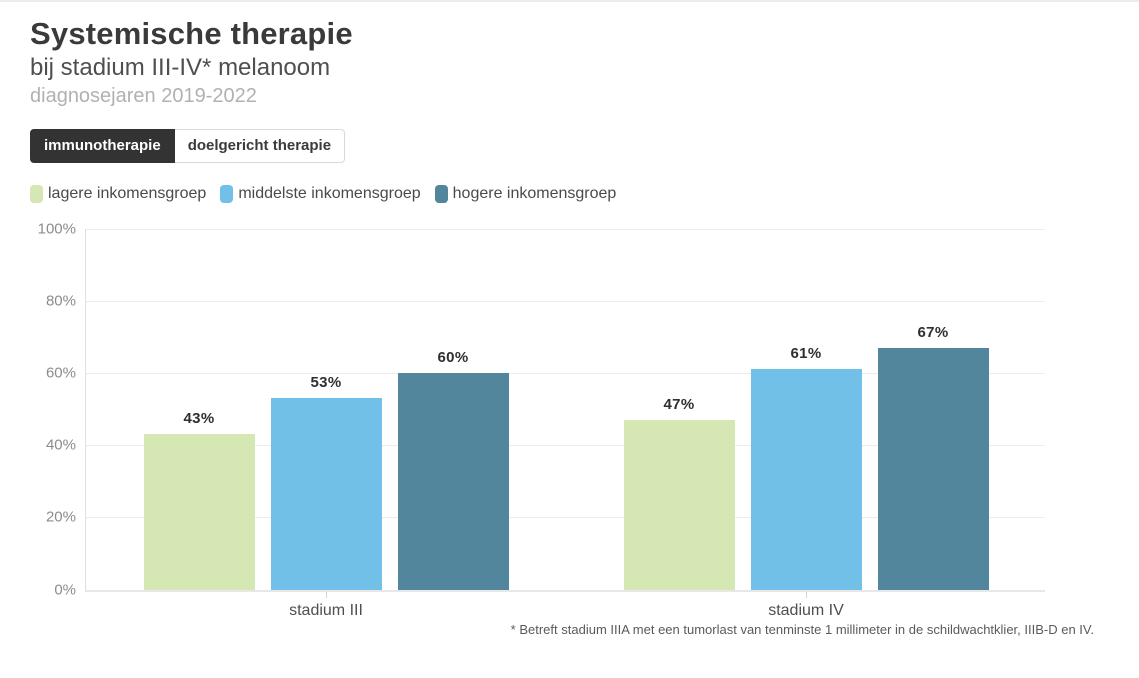  I want to click on x-axis-tick-stadium-iii, so click(326, 594).